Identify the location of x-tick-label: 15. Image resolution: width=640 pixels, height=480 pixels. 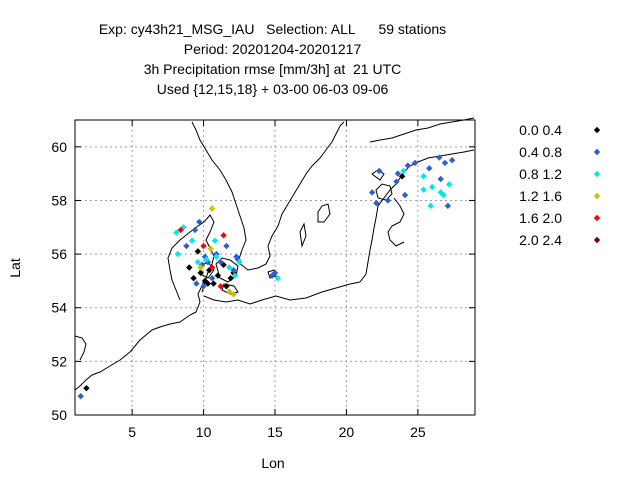
(275, 432).